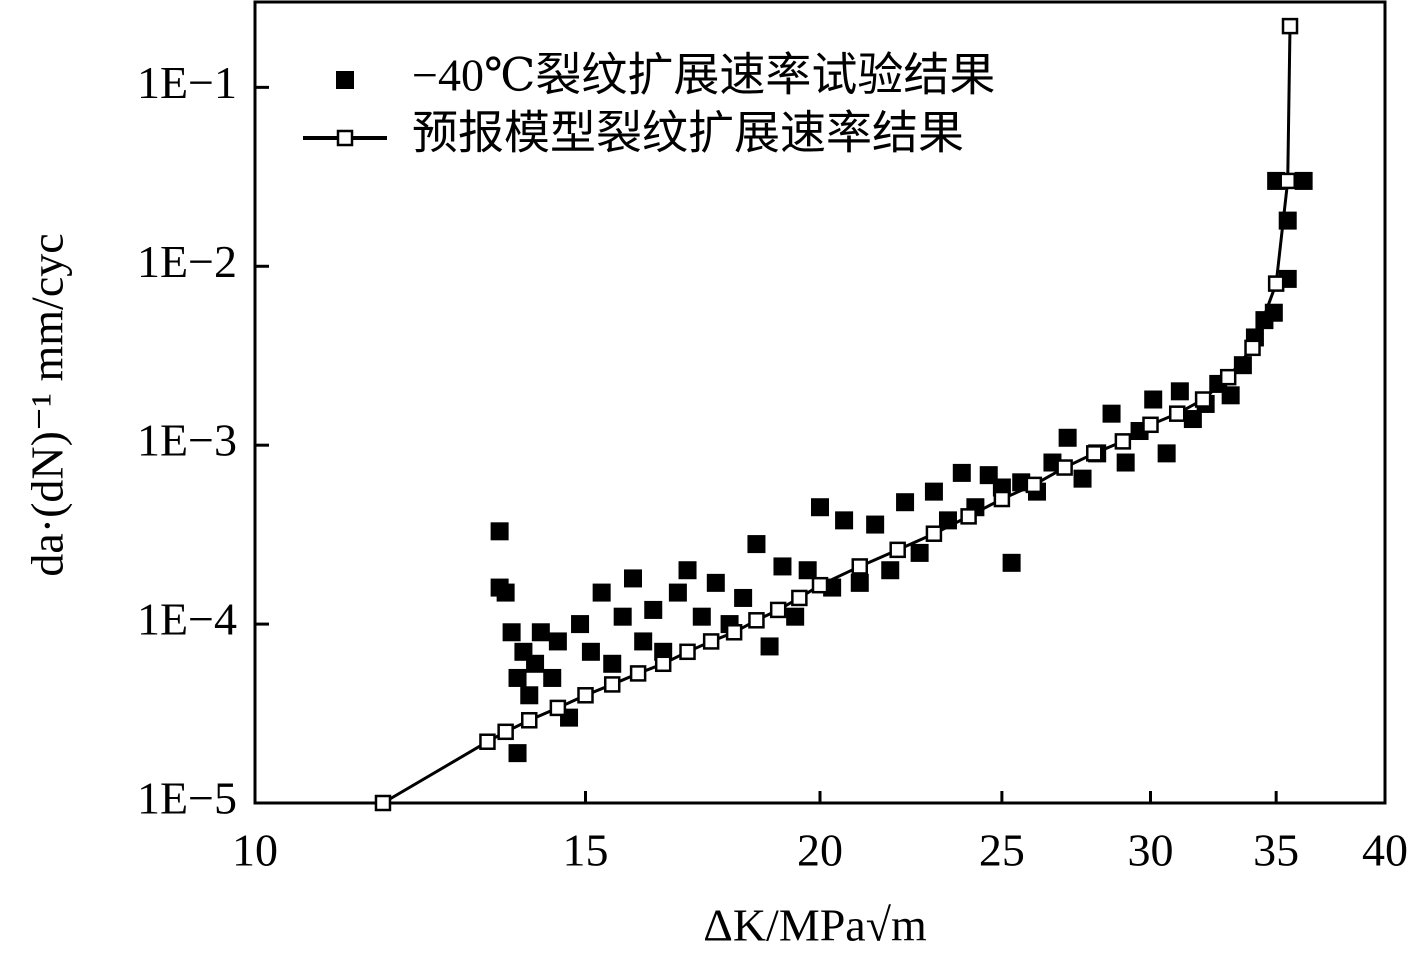  Describe the element at coordinates (586, 850) in the screenshot. I see `x-tick-label: 15` at that location.